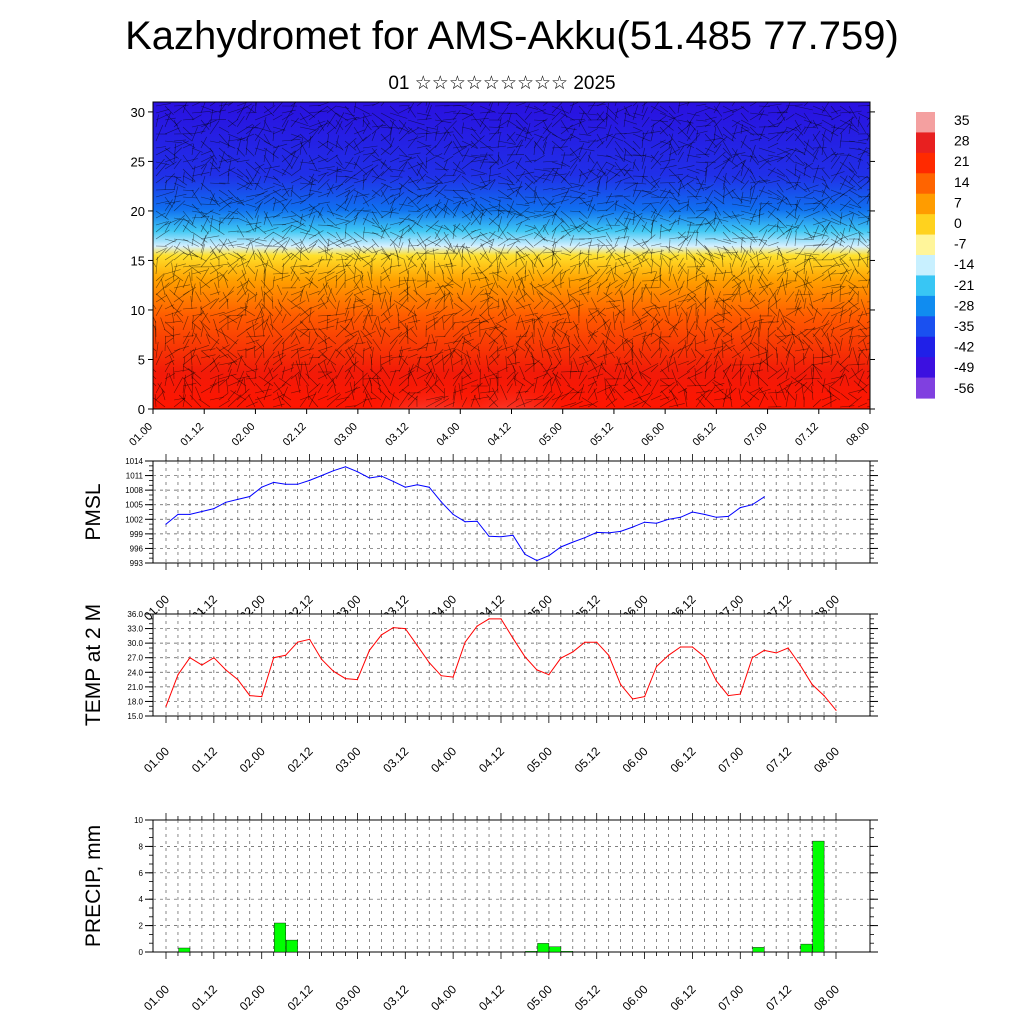  I want to click on hot-spot, so click(511, 378).